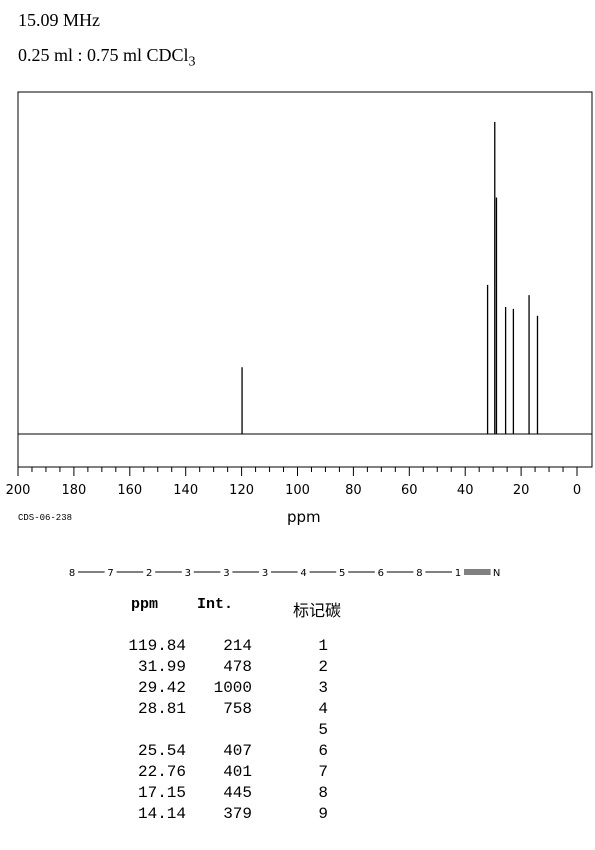 This screenshot has width=595, height=850. I want to click on cell-ppm: 119.84, so click(157, 646).